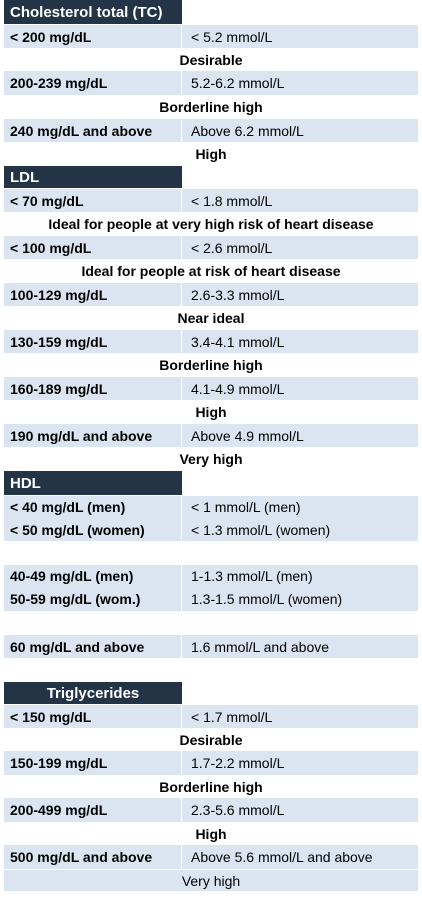 This screenshot has width=422, height=898. I want to click on table-row: 240 mg/dL and above Above 6.2 mmol/L, so click(211, 130).